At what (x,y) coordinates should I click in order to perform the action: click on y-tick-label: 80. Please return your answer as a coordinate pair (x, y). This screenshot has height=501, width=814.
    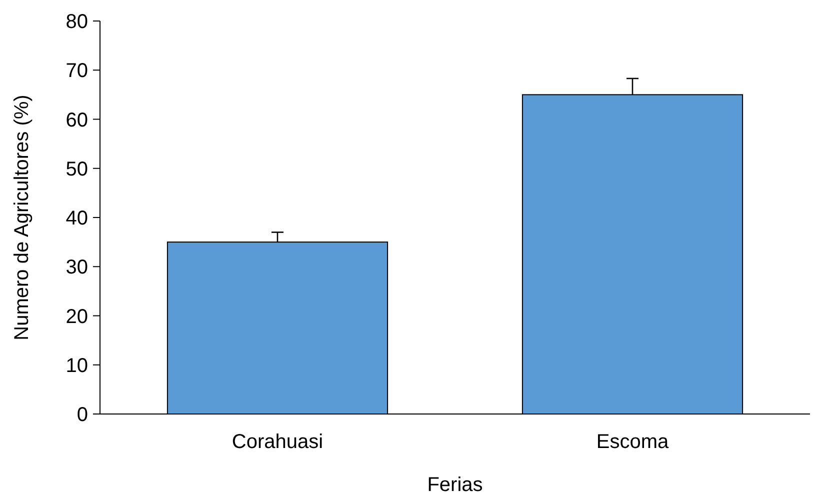
    Looking at the image, I should click on (77, 22).